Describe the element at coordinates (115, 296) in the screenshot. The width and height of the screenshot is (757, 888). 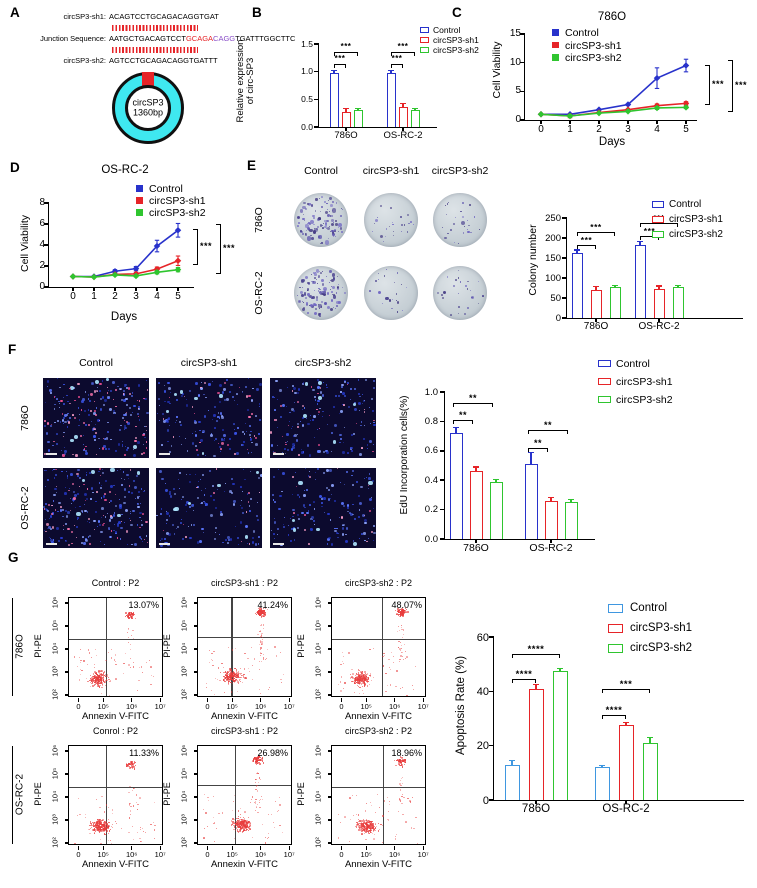
I see `x-tick-label: 2` at that location.